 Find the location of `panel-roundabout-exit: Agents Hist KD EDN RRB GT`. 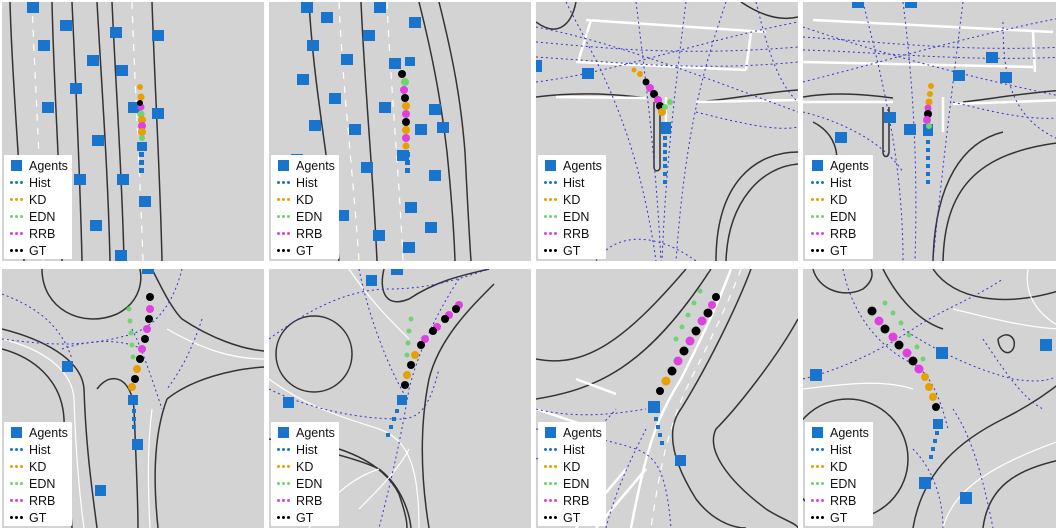

panel-roundabout-exit: Agents Hist KD EDN RRB GT is located at coordinates (133, 398).